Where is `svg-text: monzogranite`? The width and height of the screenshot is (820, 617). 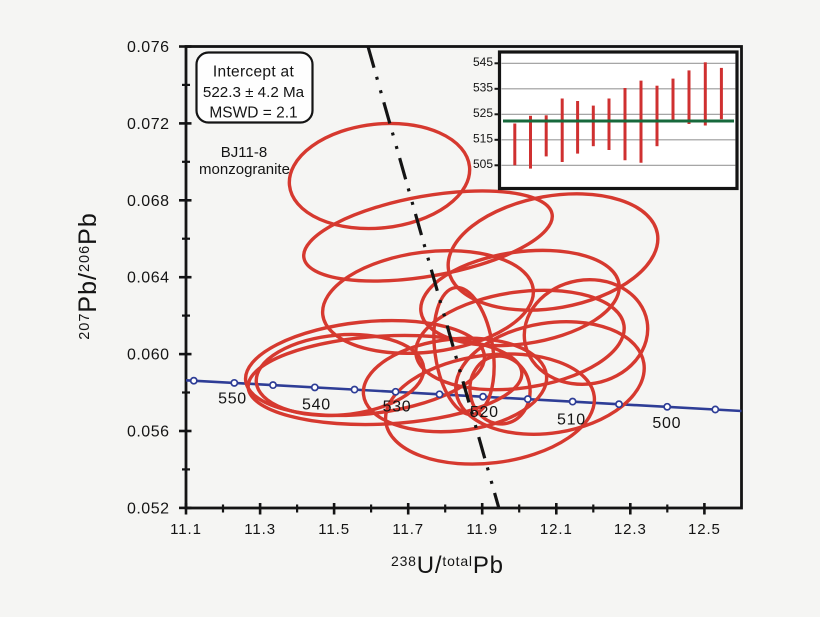 svg-text: monzogranite is located at coordinates (244, 169).